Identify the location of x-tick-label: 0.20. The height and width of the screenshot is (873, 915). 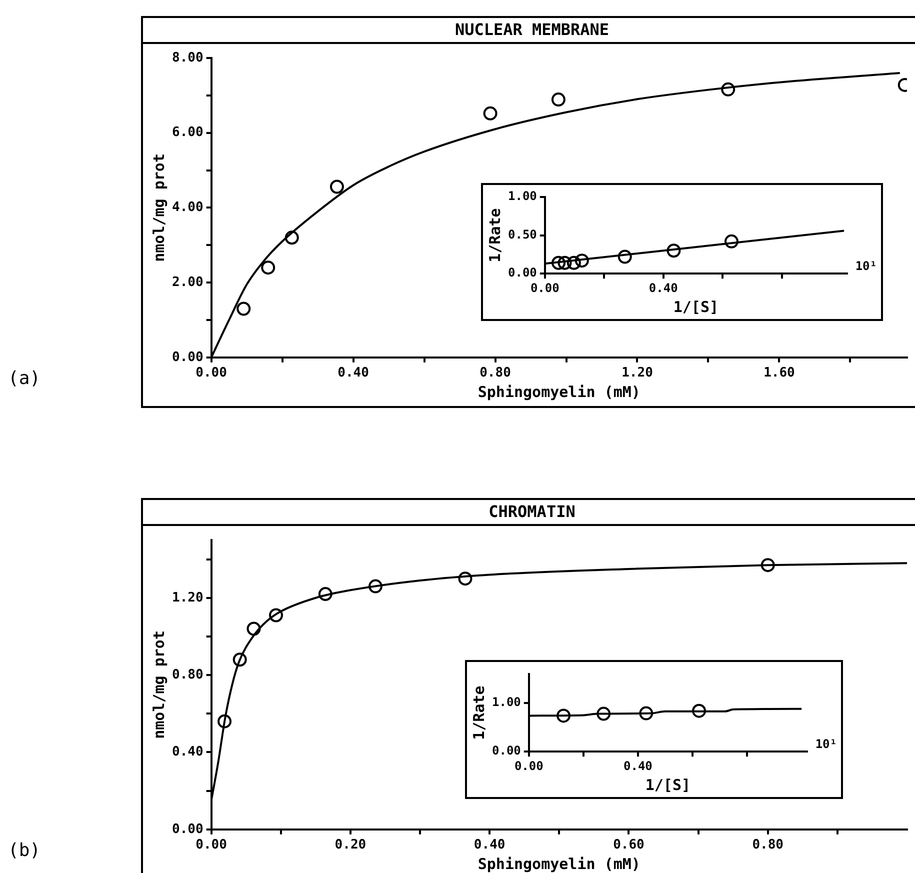
(350, 845).